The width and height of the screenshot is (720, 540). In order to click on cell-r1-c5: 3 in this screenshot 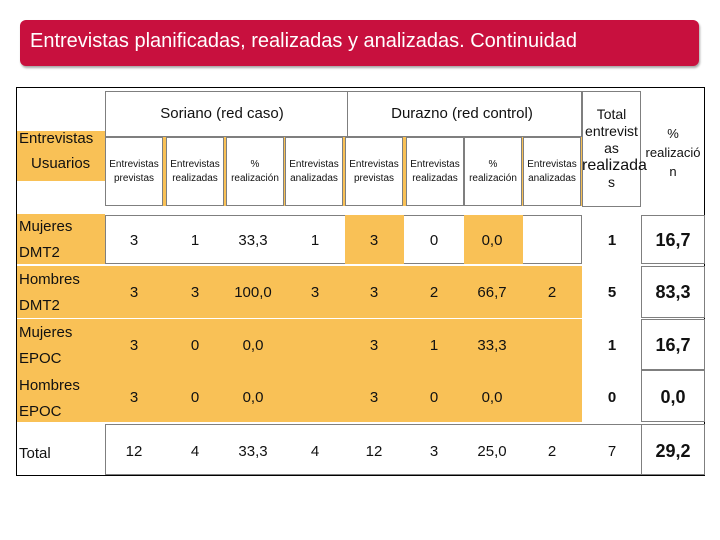, I will do `click(374, 240)`.